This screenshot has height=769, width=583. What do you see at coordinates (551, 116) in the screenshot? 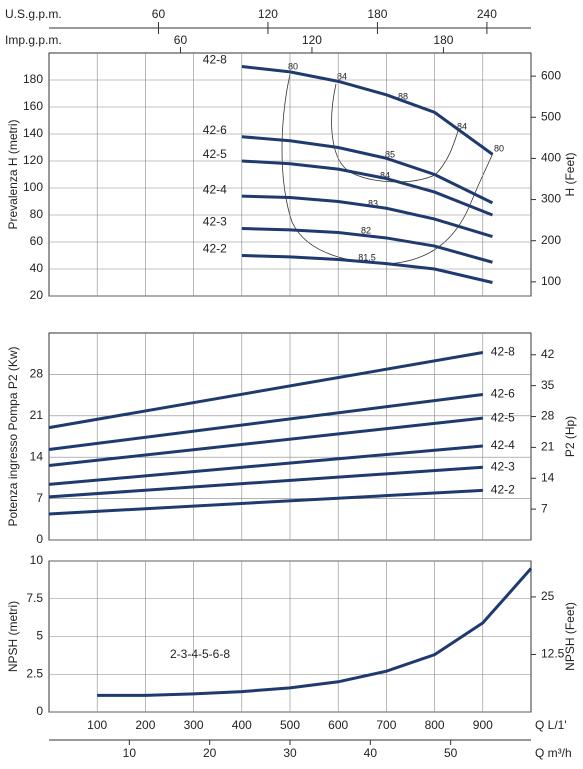
I see `y2-tick-label: 500` at bounding box center [551, 116].